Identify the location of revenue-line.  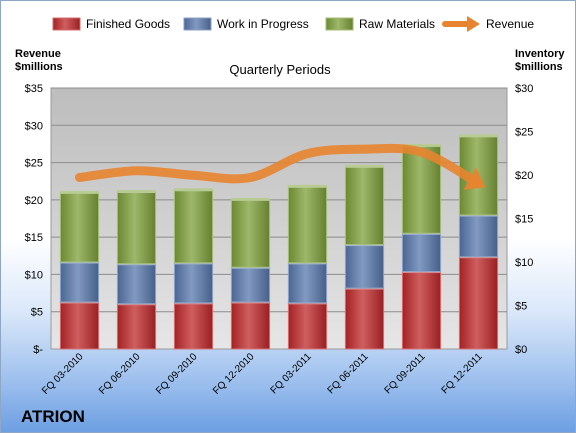
(279, 165).